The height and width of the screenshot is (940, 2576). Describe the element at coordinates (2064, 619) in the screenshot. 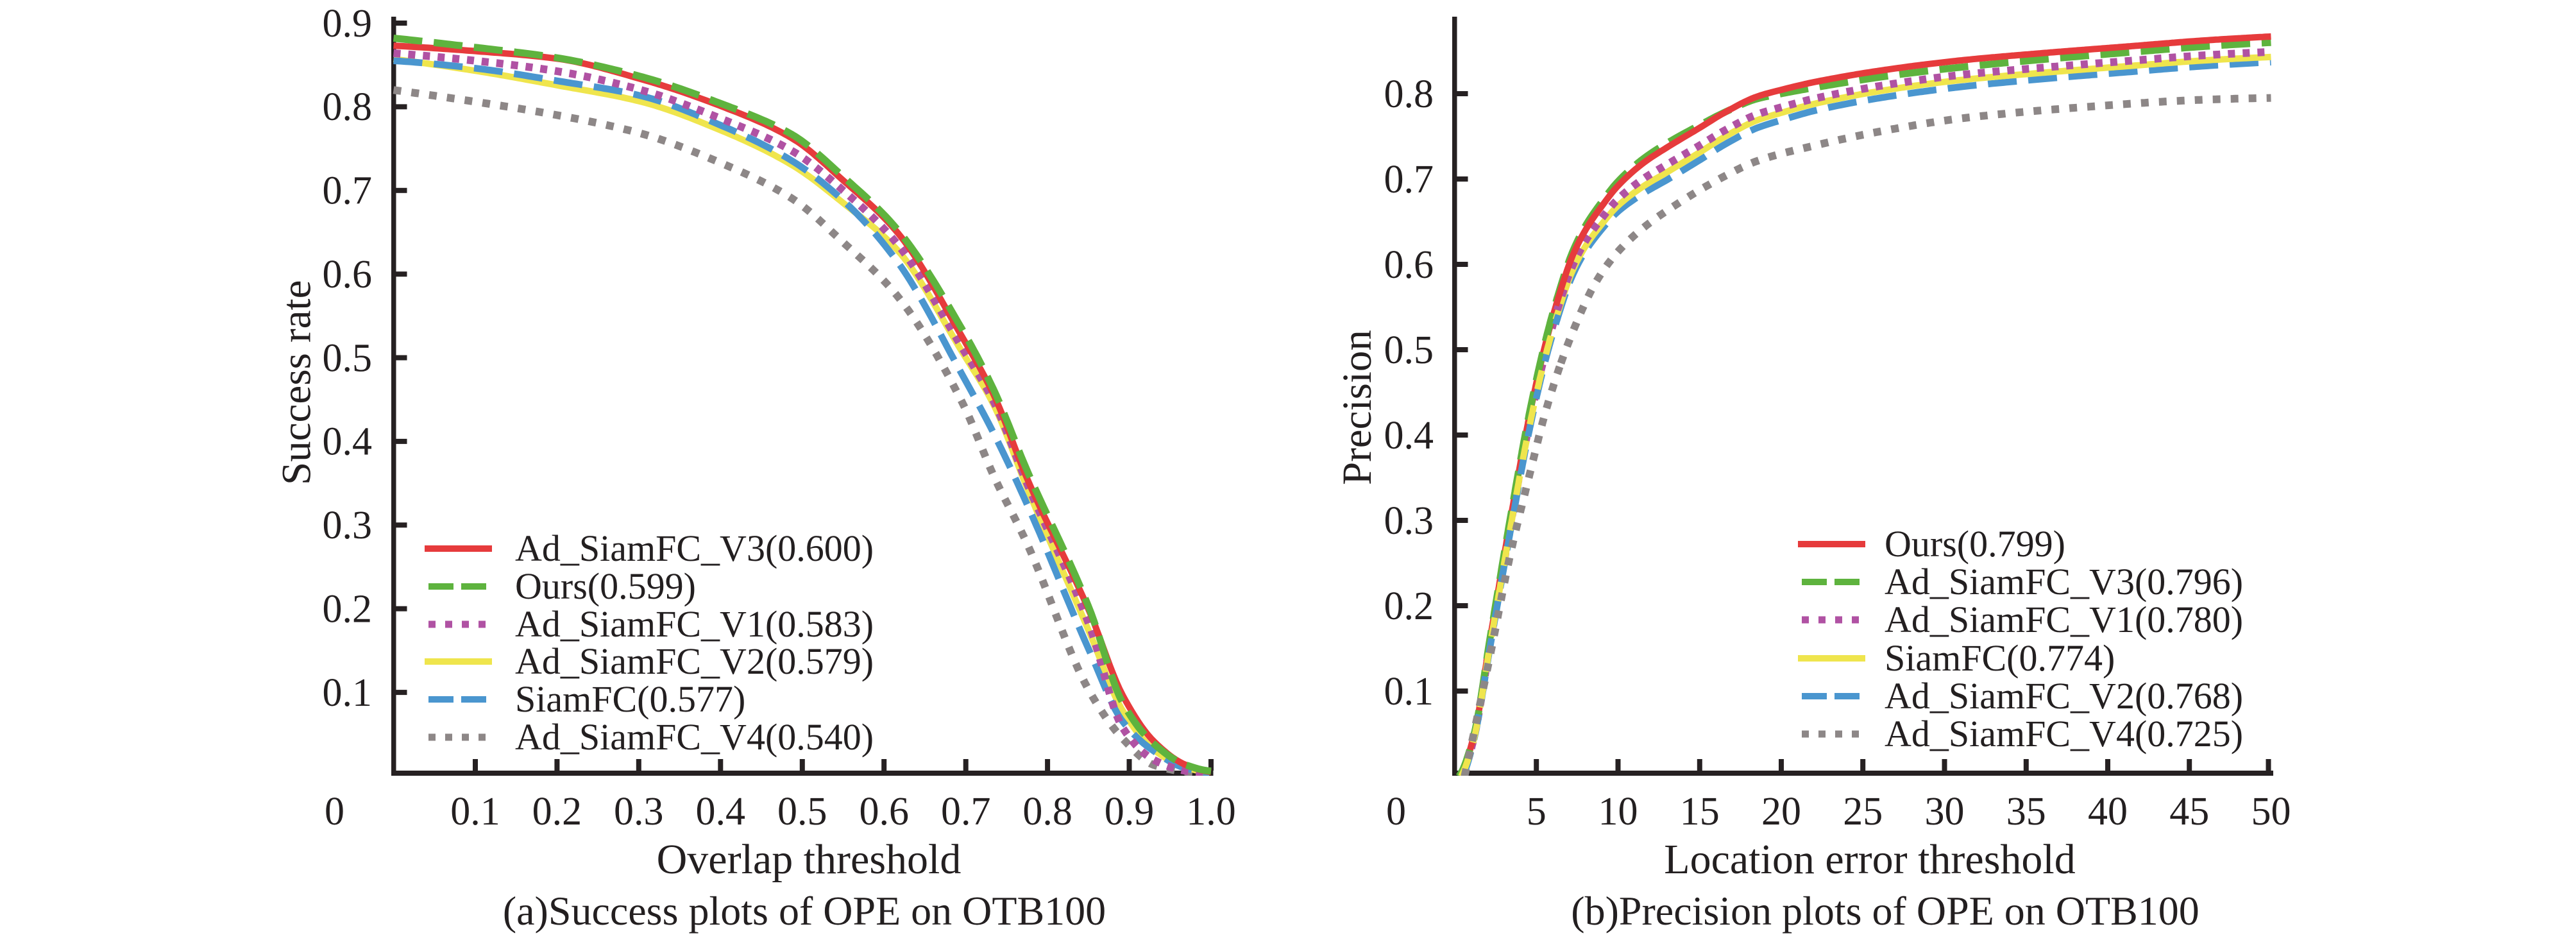

I see `svg-text: Ad_SiamFC_V1(0.780)` at that location.